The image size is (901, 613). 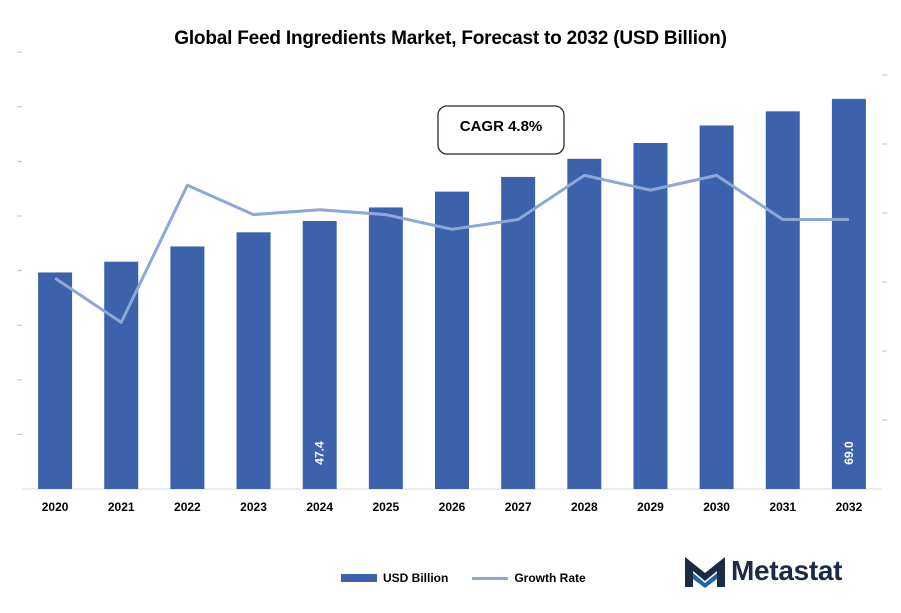 What do you see at coordinates (584, 324) in the screenshot?
I see `bar-2028` at bounding box center [584, 324].